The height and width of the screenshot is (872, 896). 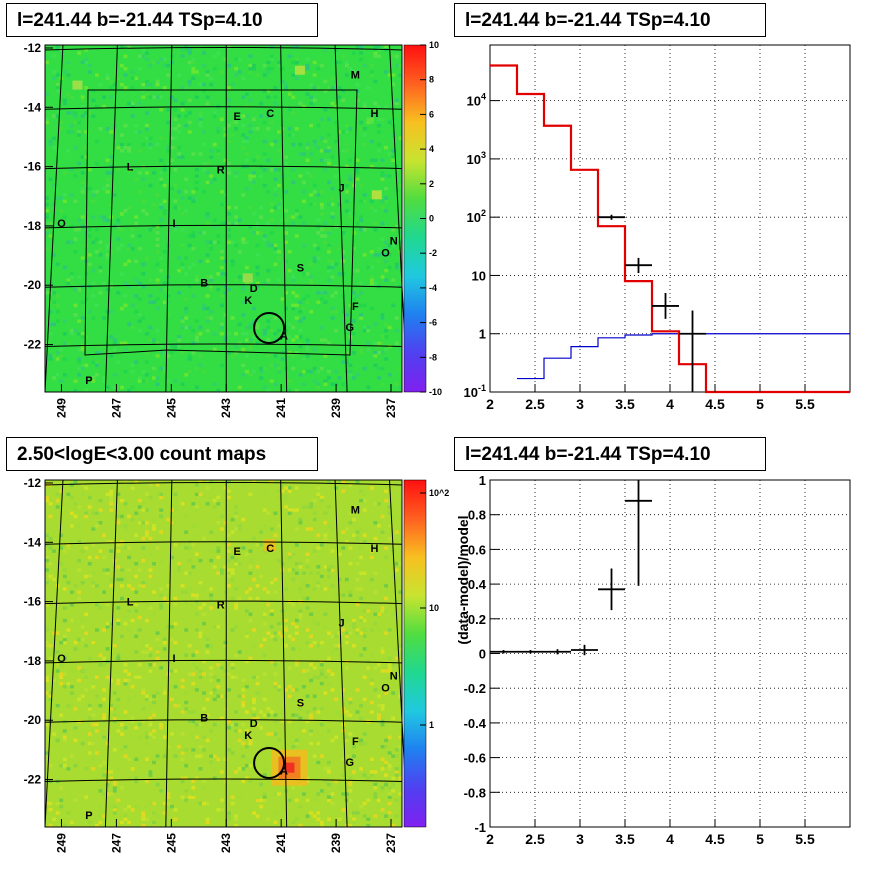 What do you see at coordinates (350, 328) in the screenshot?
I see `tl_tsmap-source-label-g: G` at bounding box center [350, 328].